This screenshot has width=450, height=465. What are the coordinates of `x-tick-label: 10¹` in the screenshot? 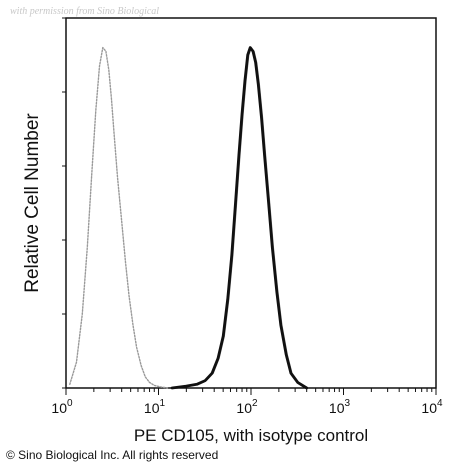 It's located at (155, 407).